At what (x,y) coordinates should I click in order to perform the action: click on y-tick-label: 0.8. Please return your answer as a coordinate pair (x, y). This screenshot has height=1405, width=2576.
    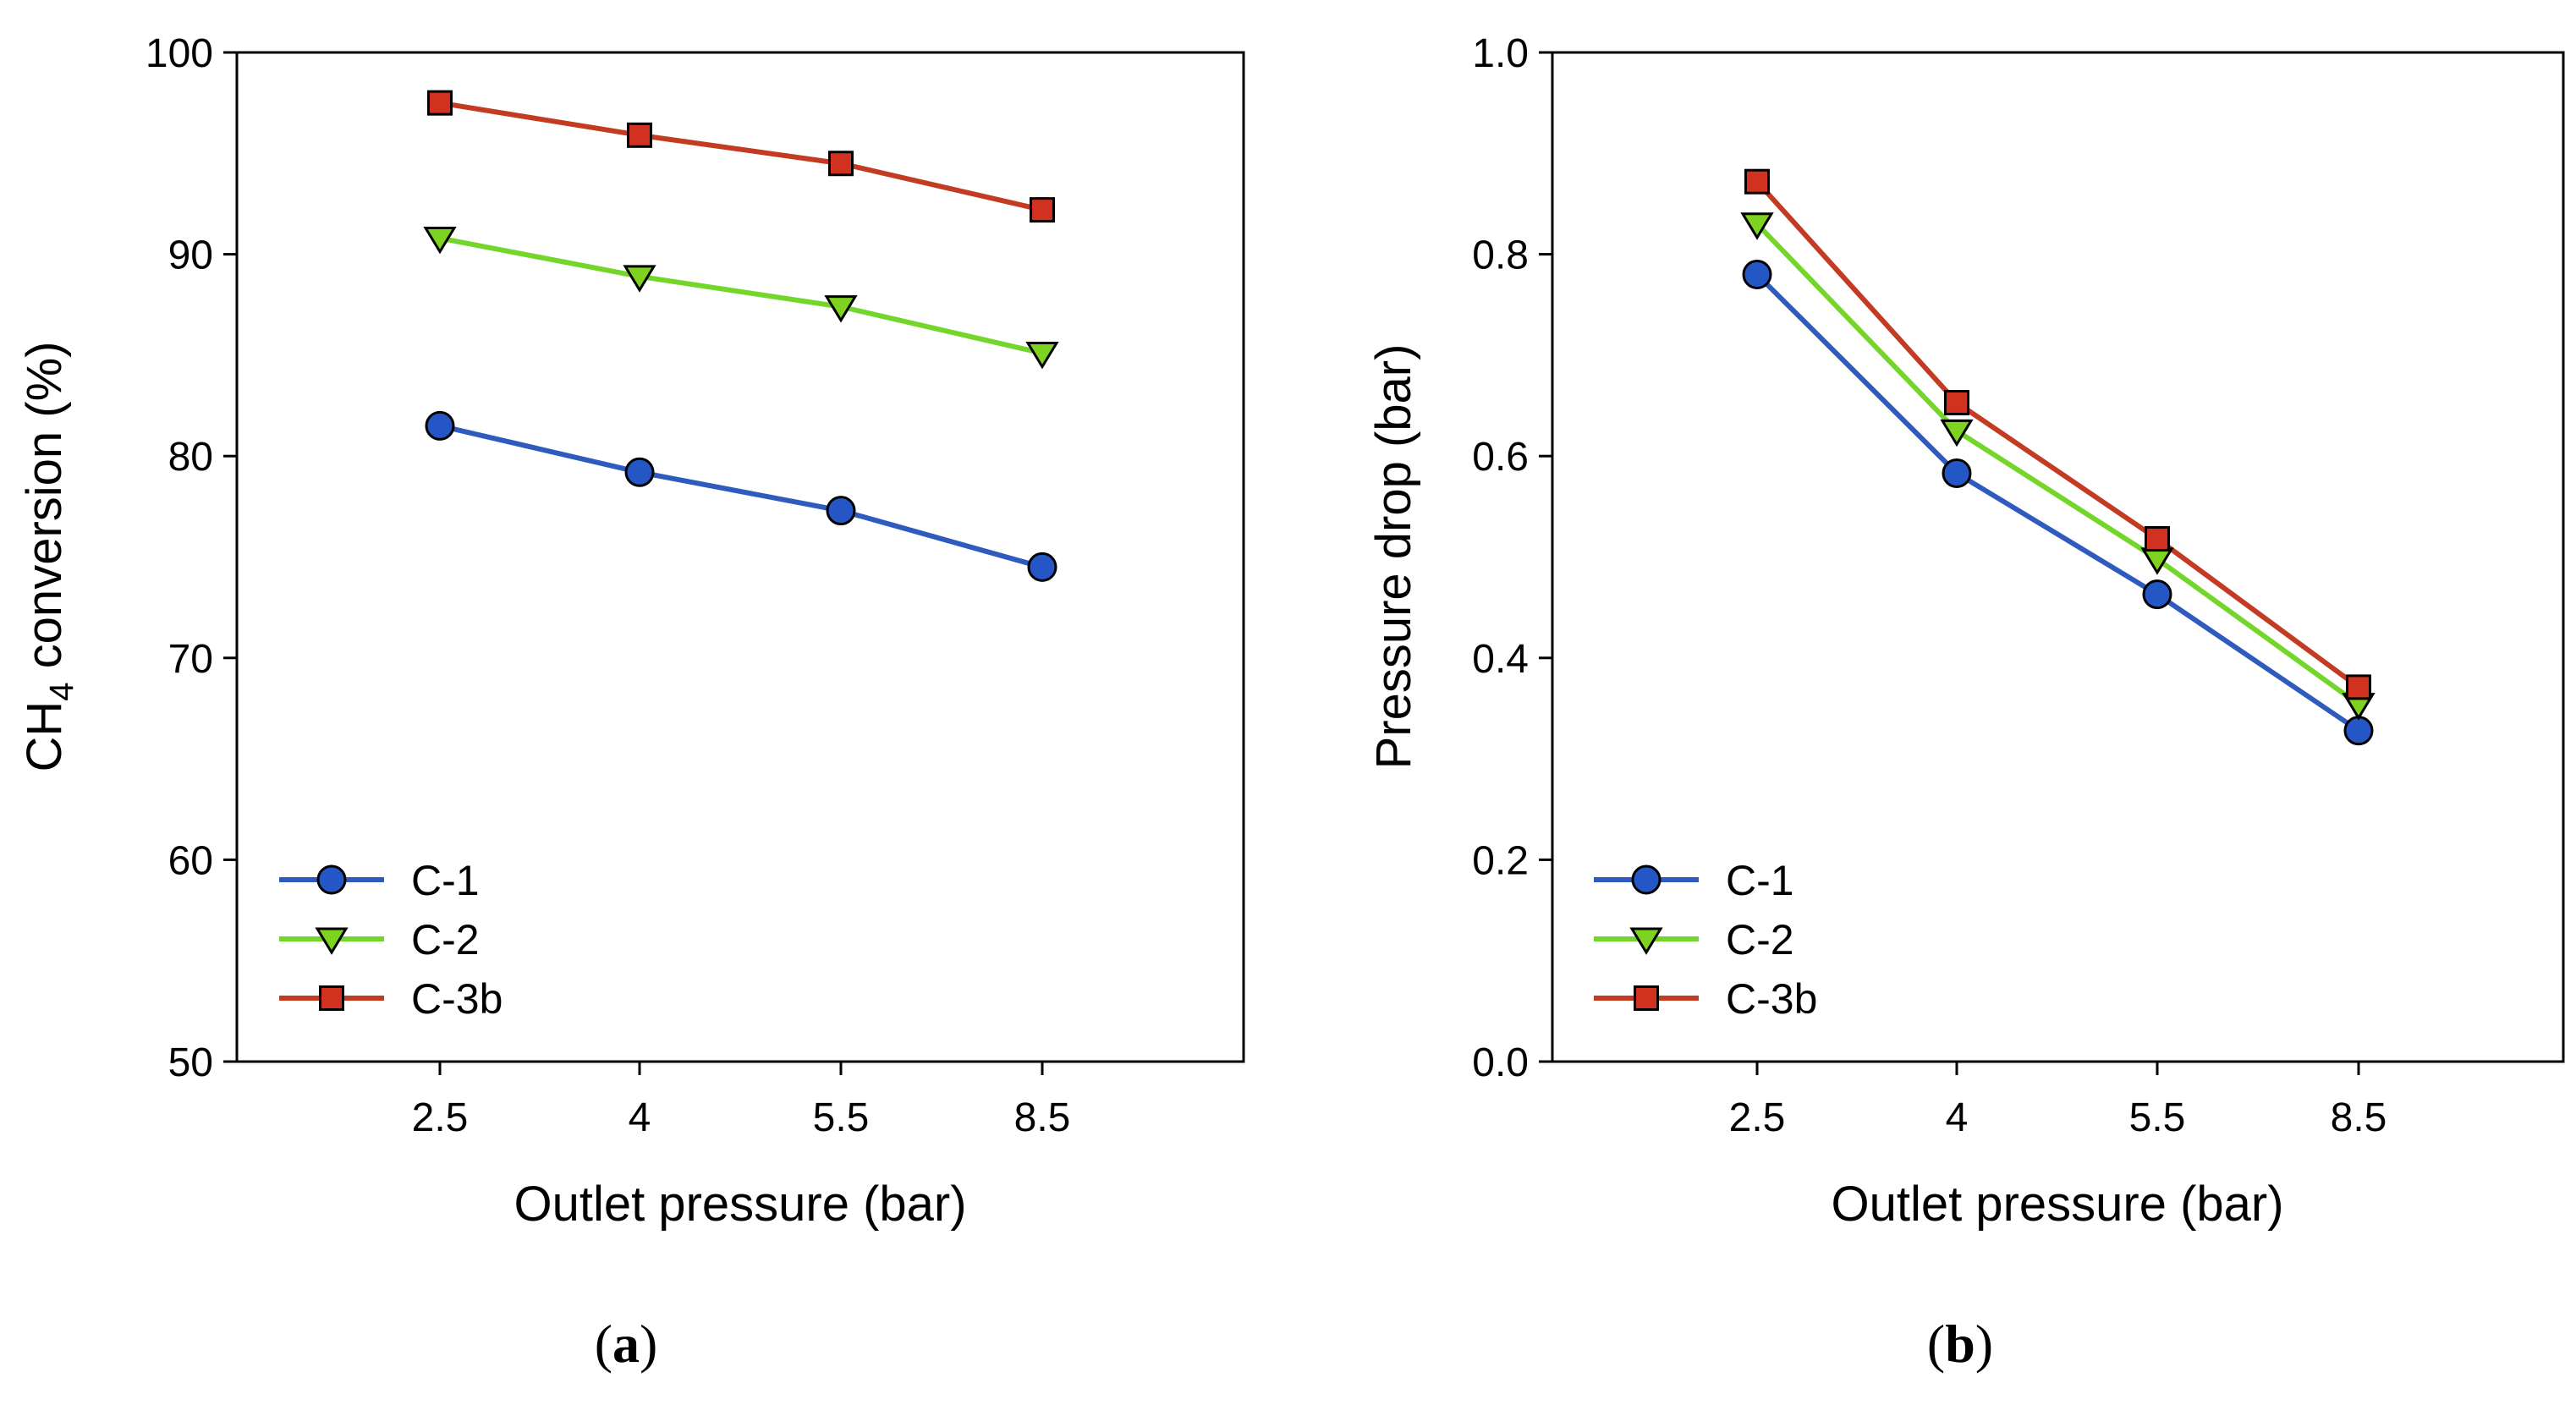
    Looking at the image, I should click on (1500, 255).